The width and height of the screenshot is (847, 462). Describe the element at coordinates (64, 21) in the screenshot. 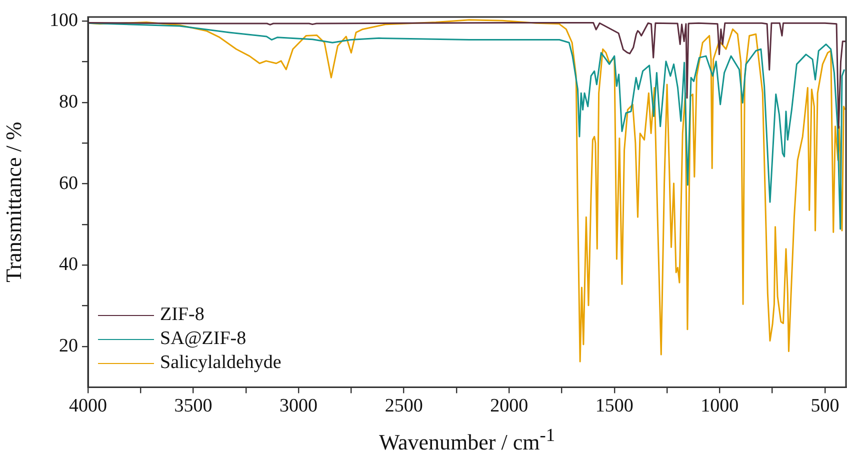

I see `y-tick-label: 100` at that location.